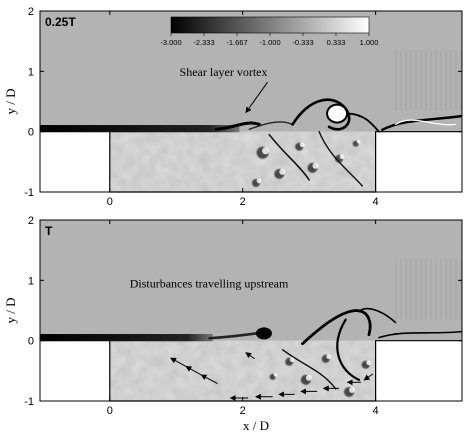  I want to click on panel-time-label: 0.25T, so click(60, 22).